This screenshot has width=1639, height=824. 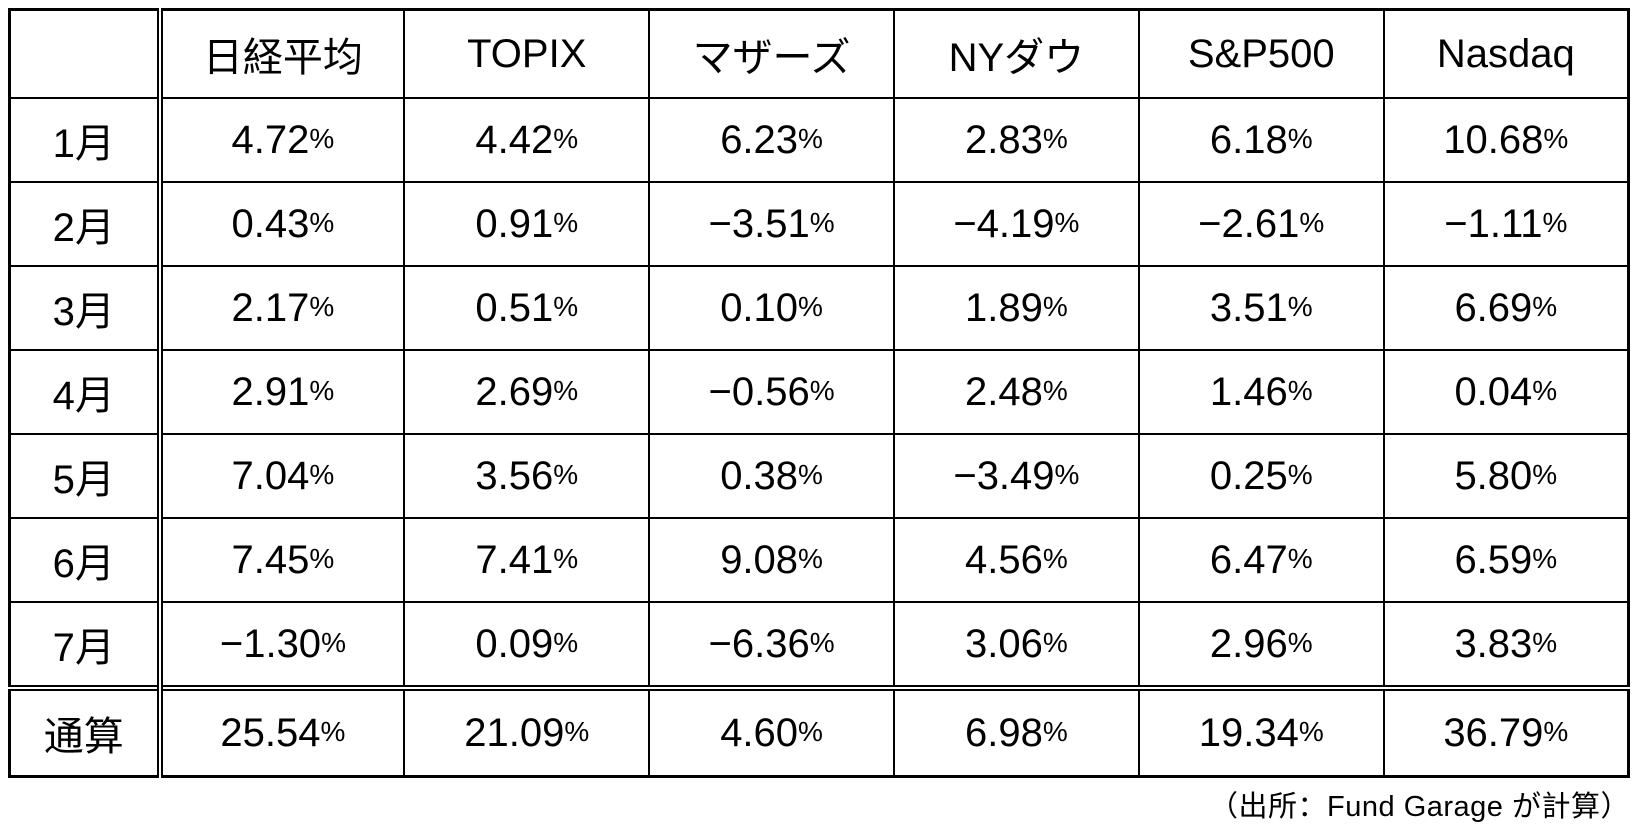 What do you see at coordinates (771, 731) in the screenshot?
I see `value-cell: 4.60%` at bounding box center [771, 731].